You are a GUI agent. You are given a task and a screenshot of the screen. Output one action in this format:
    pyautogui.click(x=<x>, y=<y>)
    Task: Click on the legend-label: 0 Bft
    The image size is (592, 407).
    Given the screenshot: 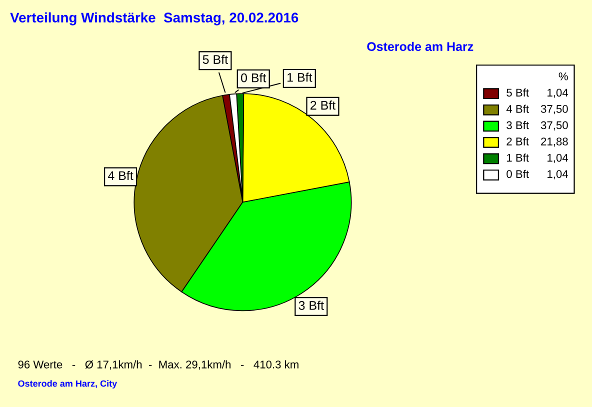 What is the action you would take?
    pyautogui.click(x=517, y=174)
    